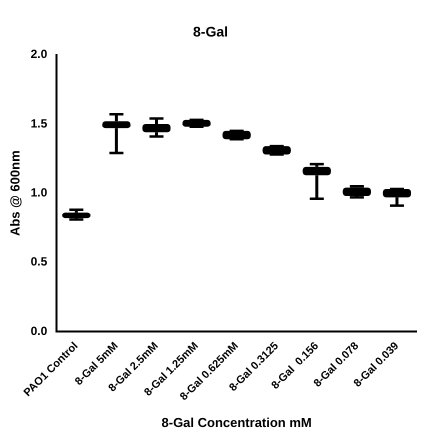 The width and height of the screenshot is (425, 439). Describe the element at coordinates (14, 193) in the screenshot. I see `y-axis-title: Abs @ 600nm` at that location.